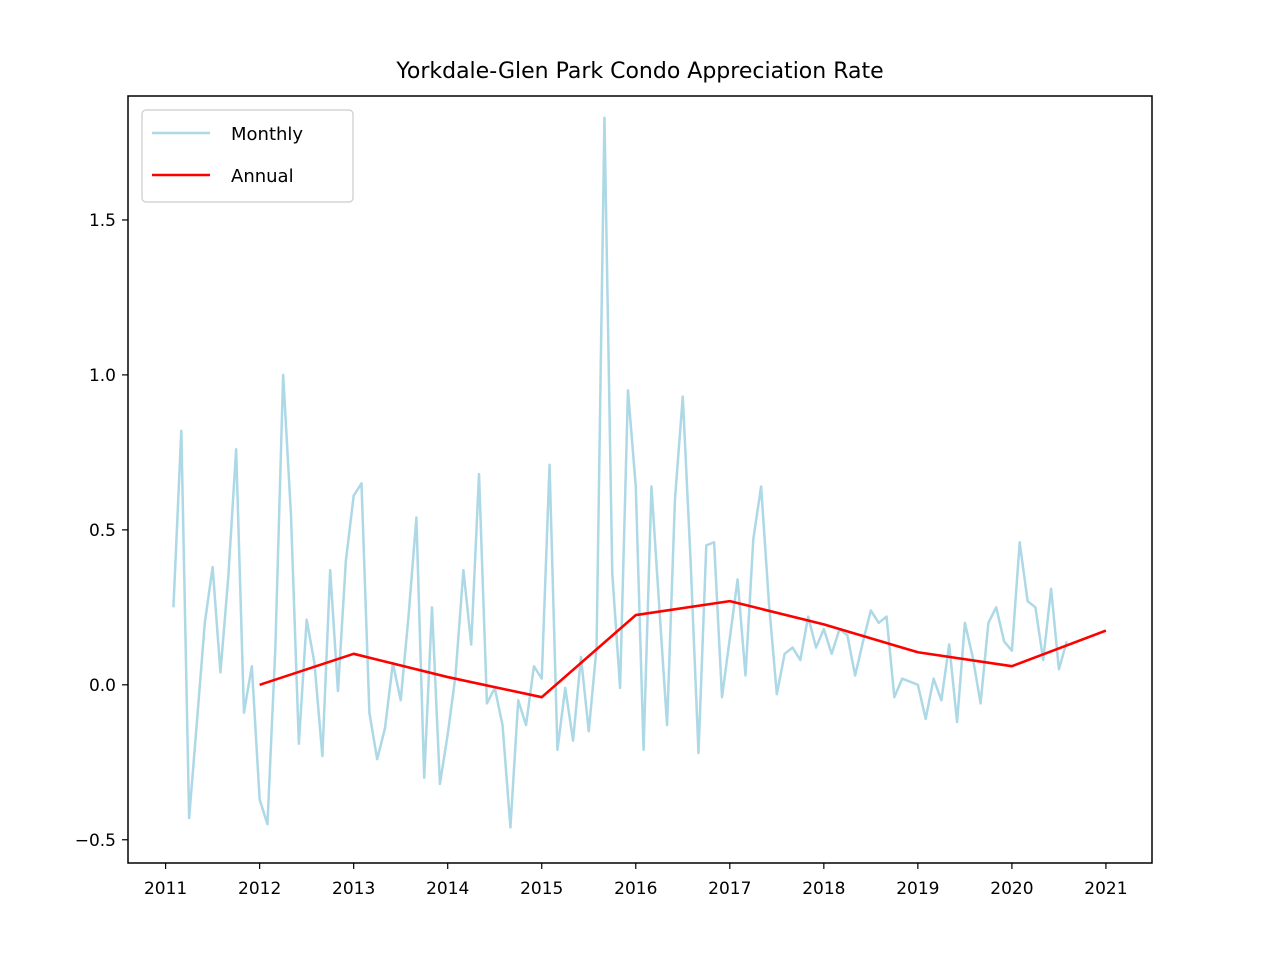 This screenshot has width=1280, height=960. Describe the element at coordinates (102, 221) in the screenshot. I see `y-tick-label: 1.5` at that location.